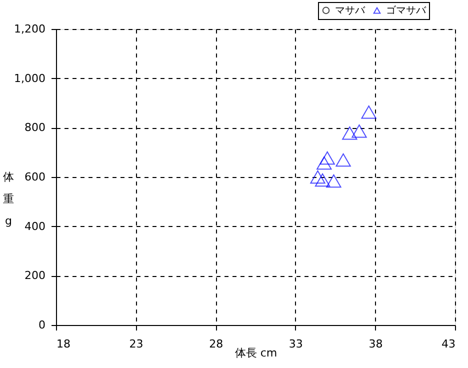 Image resolution: width=468 pixels, height=368 pixels. Describe the element at coordinates (8, 199) in the screenshot. I see `y-axis-title: 体重 g` at that location.